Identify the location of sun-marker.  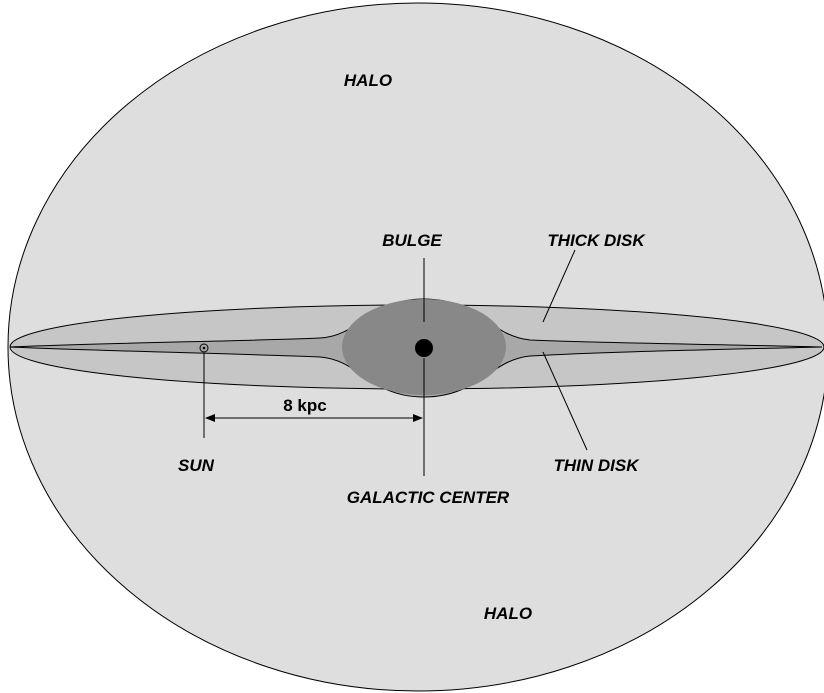
(204, 348).